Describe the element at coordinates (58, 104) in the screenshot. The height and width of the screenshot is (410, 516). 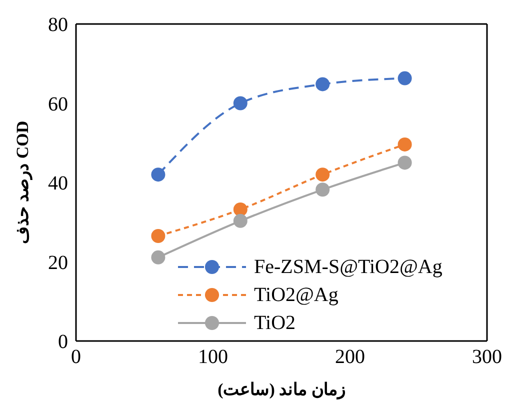
I see `y-tick-label: 60` at that location.